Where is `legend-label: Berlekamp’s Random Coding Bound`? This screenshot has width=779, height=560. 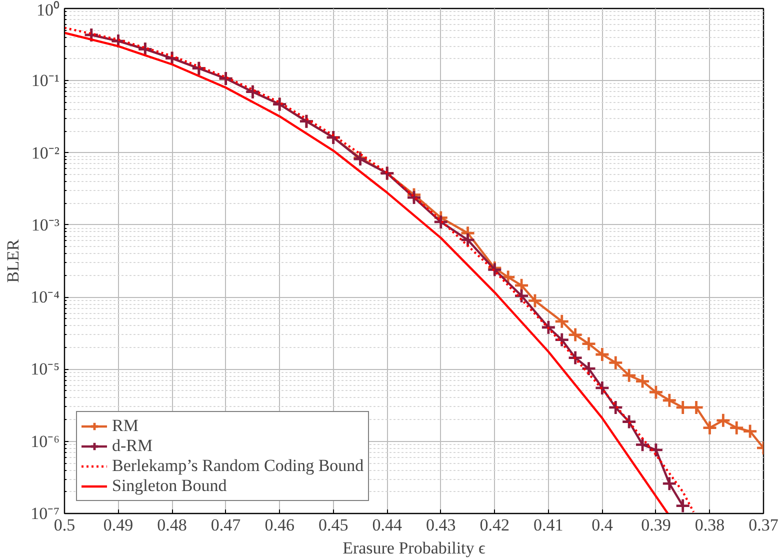
legend-label: Berlekamp’s Random Coding Bound is located at coordinates (238, 466).